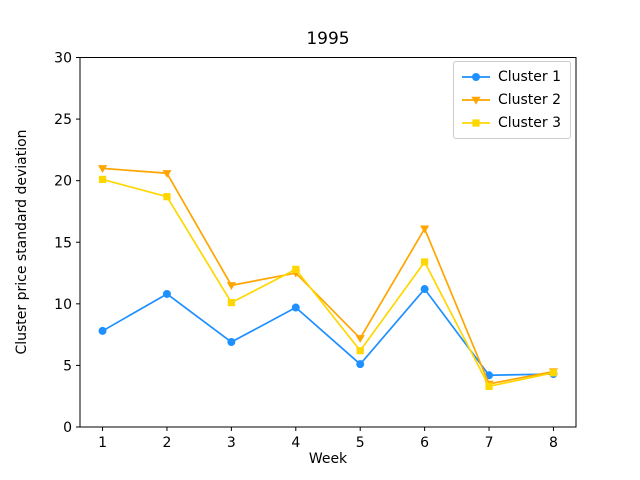 The image size is (640, 480). I want to click on legend-item: Cluster 2, so click(511, 100).